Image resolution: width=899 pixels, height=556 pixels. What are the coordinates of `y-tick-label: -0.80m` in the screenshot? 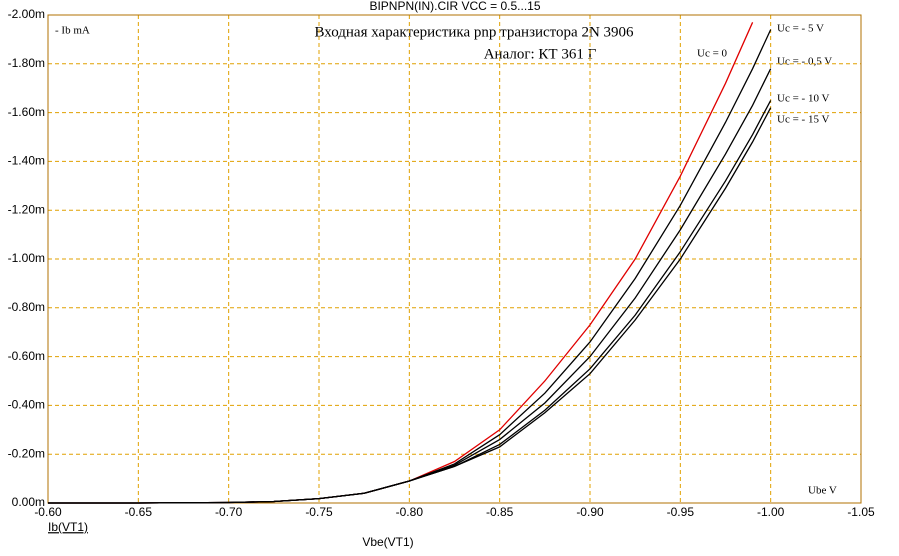 It's located at (26, 307).